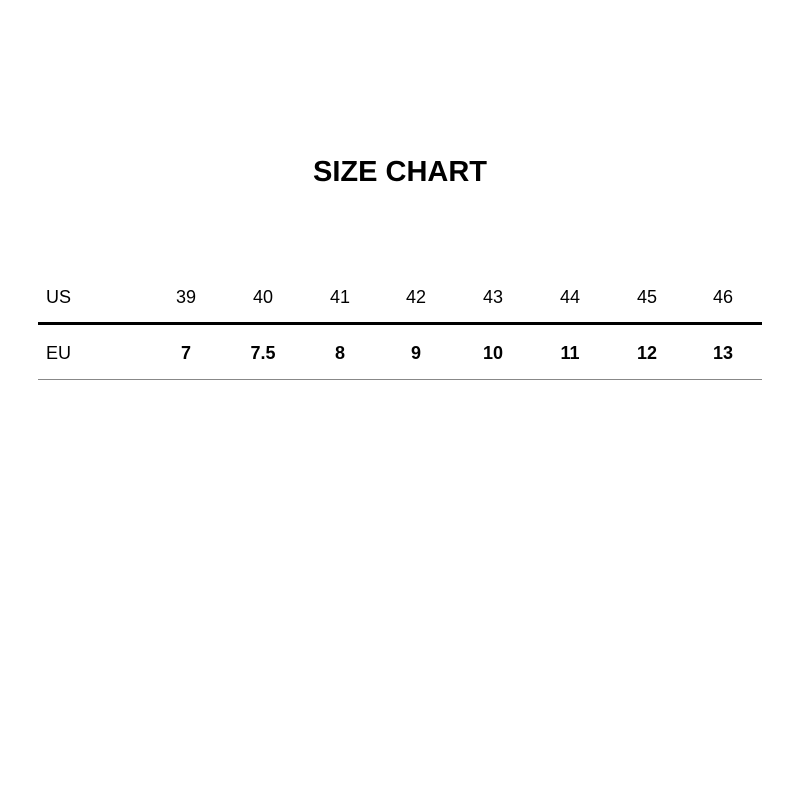 This screenshot has height=800, width=800. I want to click on size-cell: 11, so click(570, 353).